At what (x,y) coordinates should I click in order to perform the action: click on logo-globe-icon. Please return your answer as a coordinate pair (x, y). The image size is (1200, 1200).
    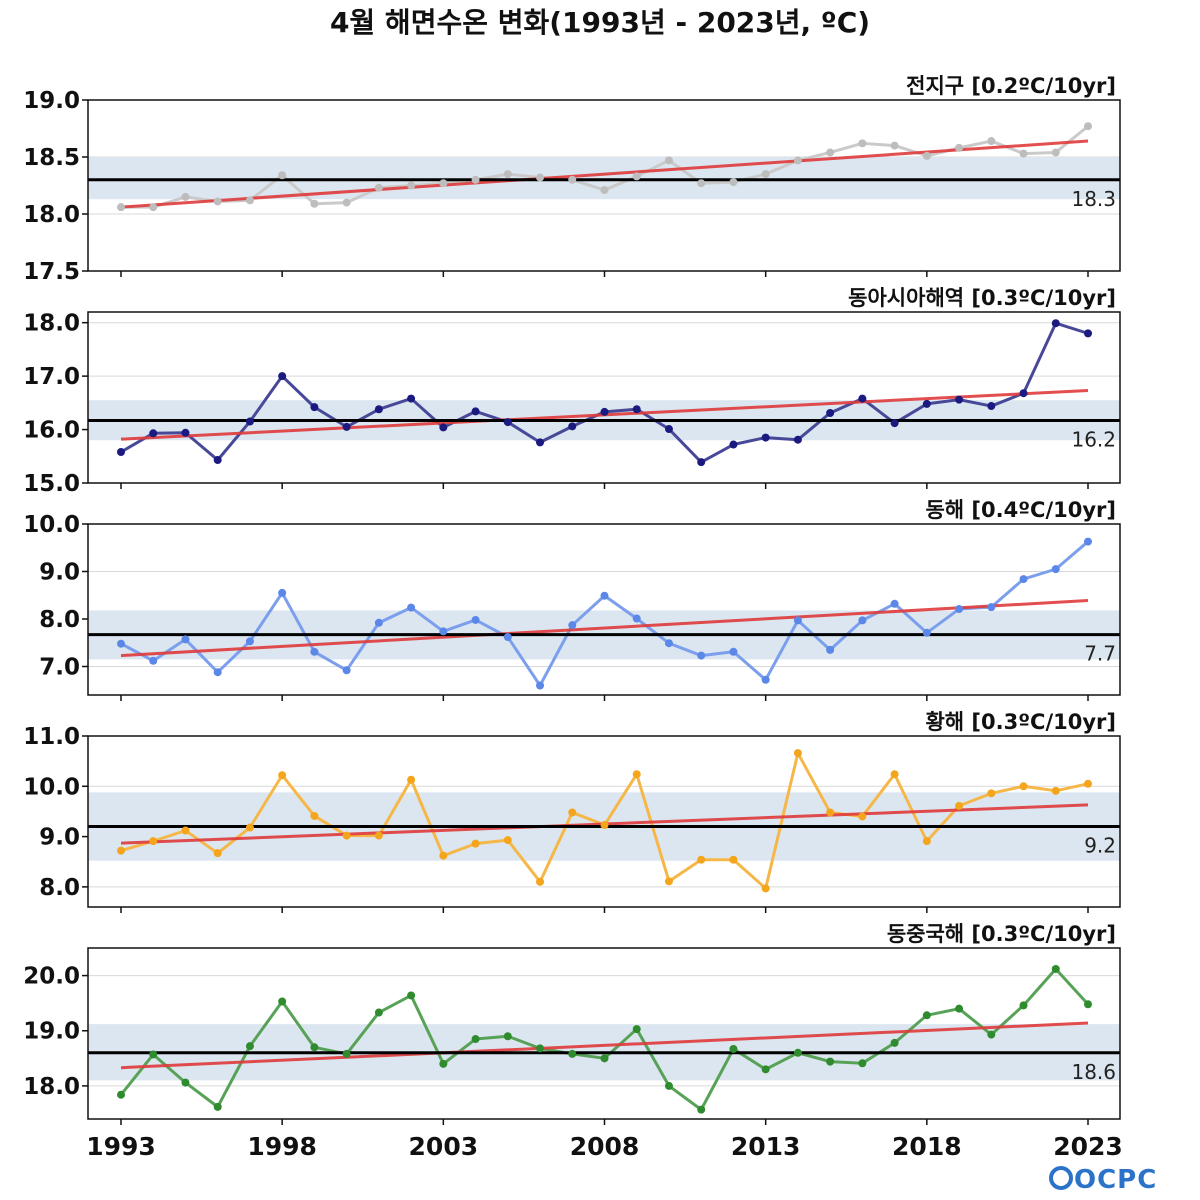
    Looking at the image, I should click on (1061, 1178).